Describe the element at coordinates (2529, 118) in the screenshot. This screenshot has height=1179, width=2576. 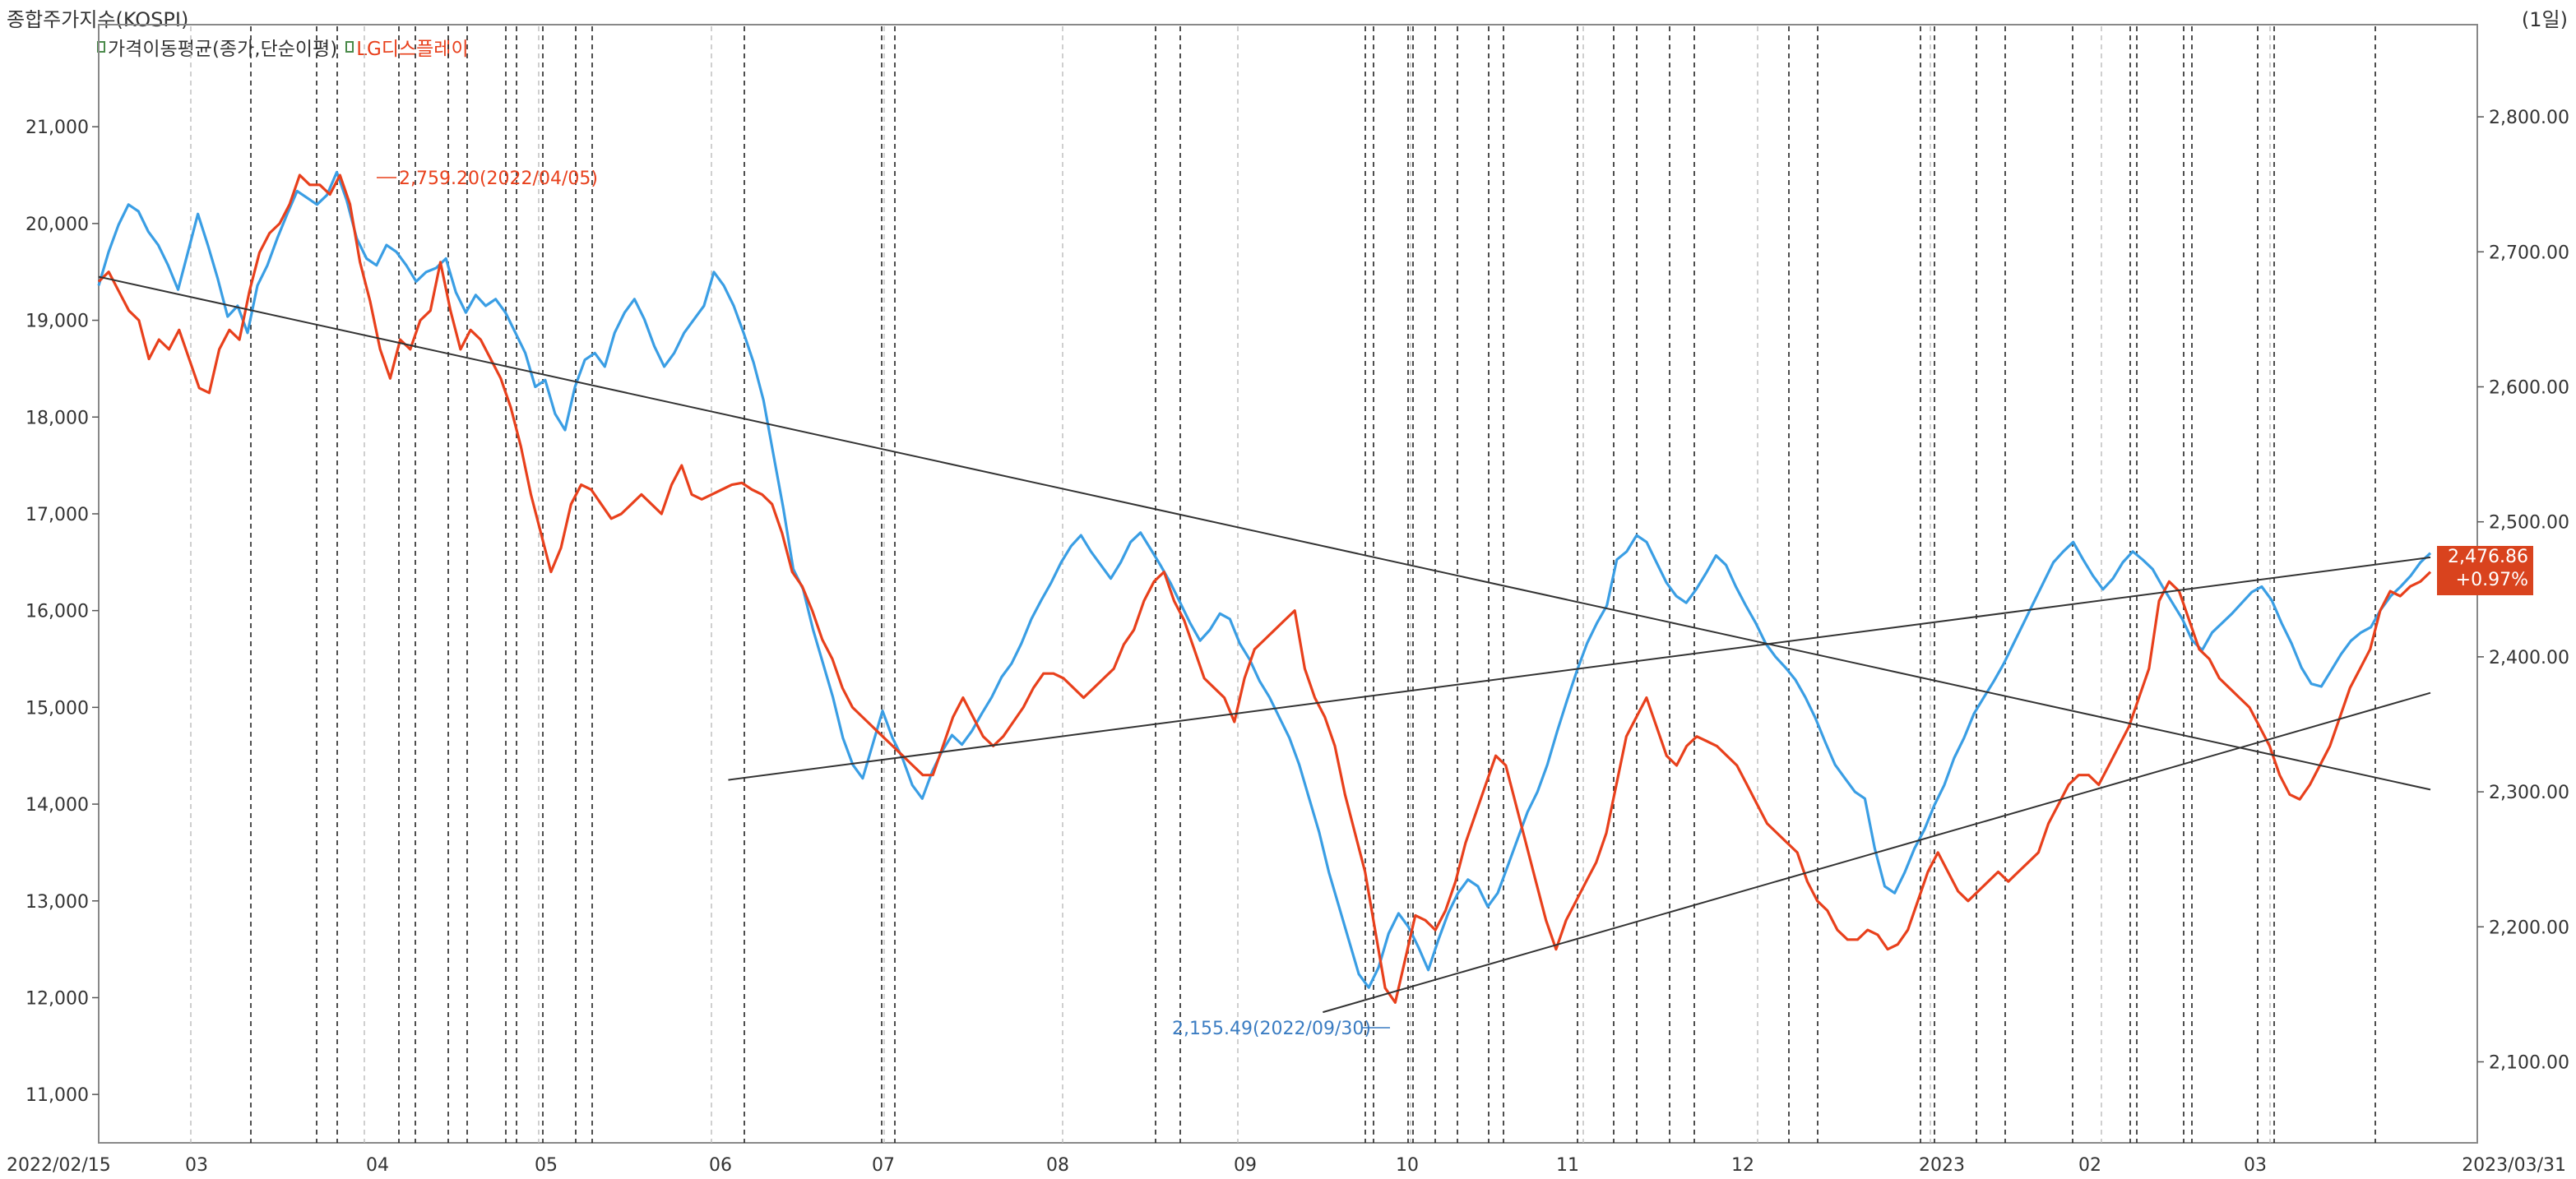
I see `y-tick-label-right: 2,800.00` at that location.